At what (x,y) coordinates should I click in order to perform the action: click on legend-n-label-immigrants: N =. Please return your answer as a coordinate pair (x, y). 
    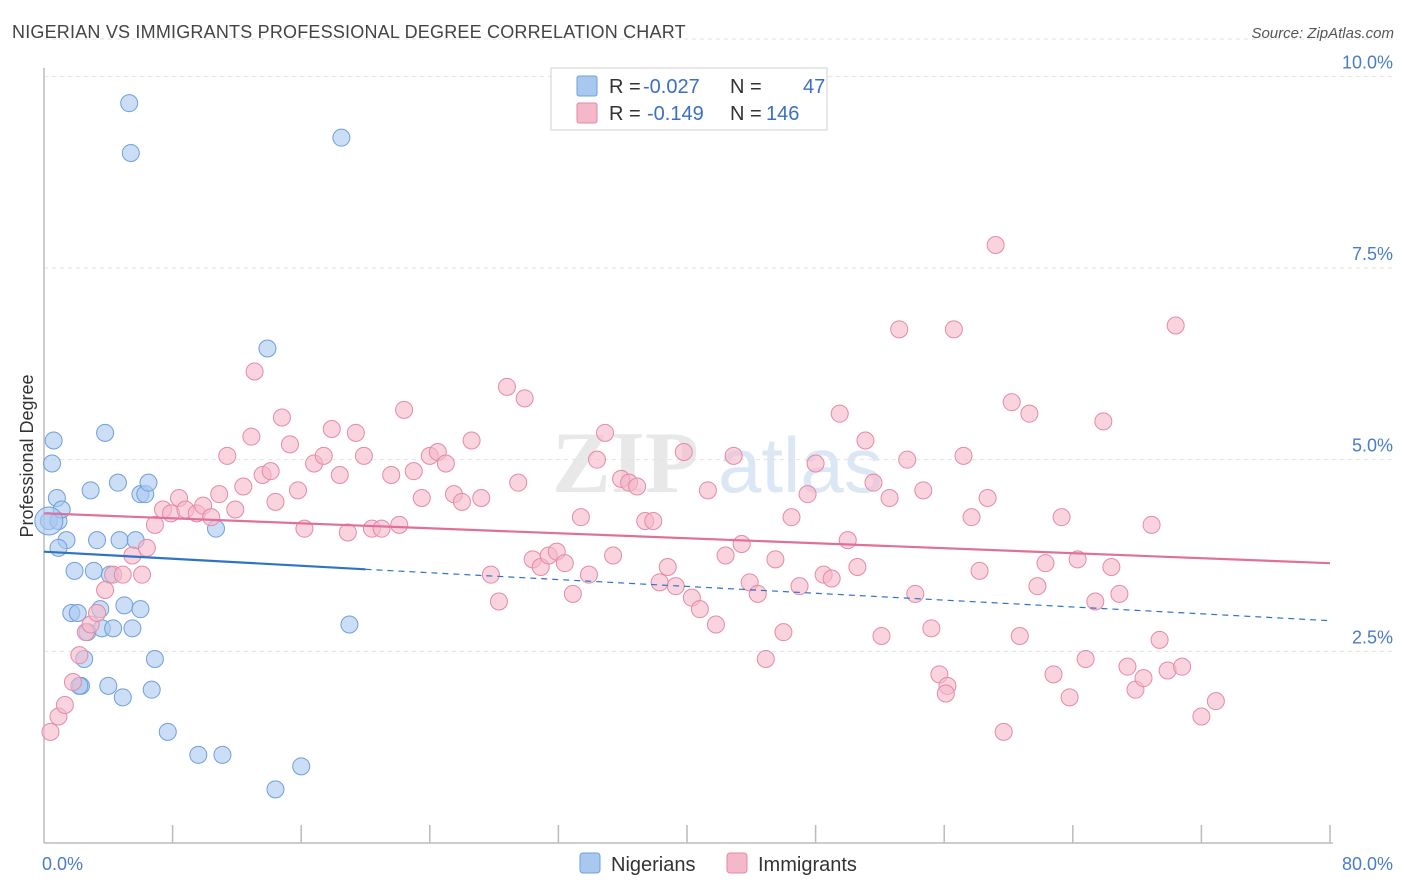
    Looking at the image, I should click on (746, 114).